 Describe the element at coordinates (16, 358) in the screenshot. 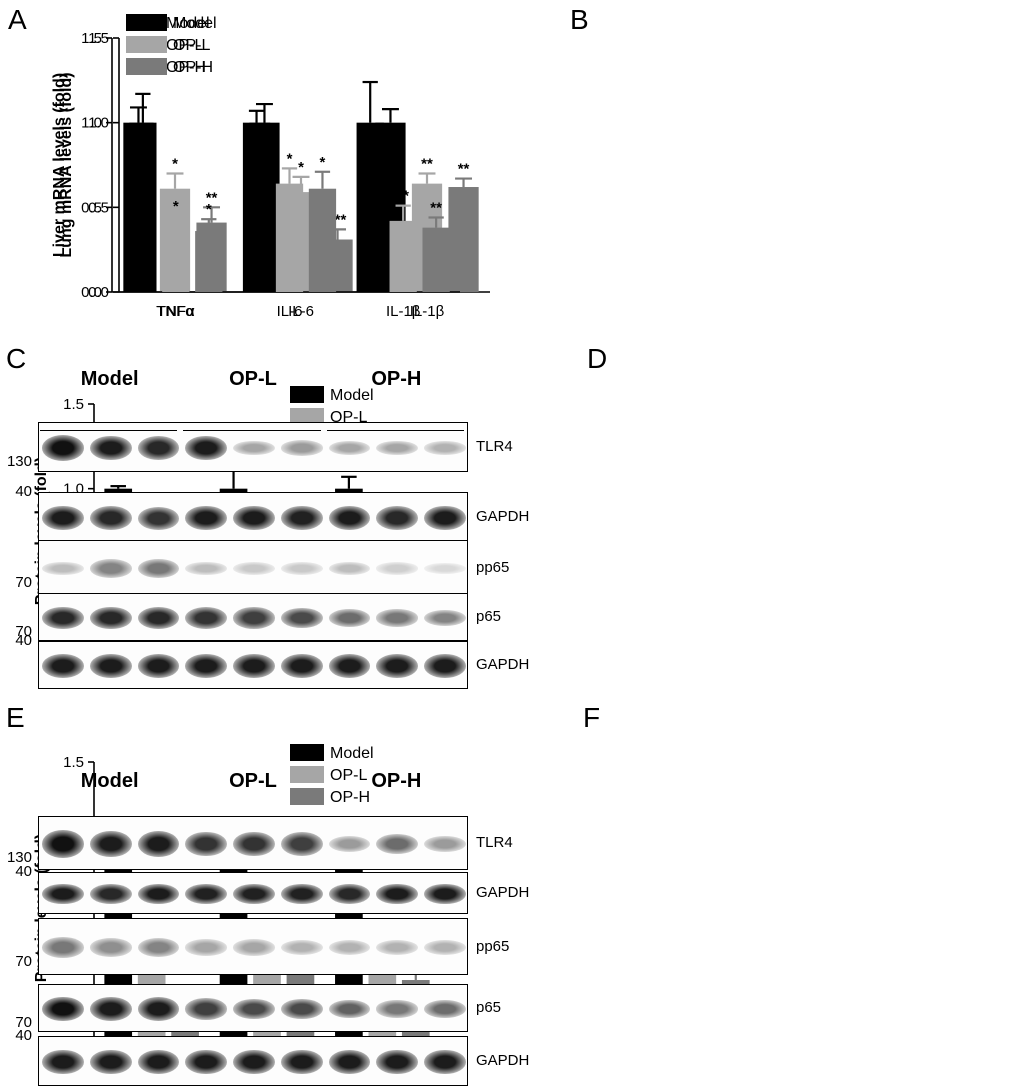

I see `panel-letter-c: C` at that location.